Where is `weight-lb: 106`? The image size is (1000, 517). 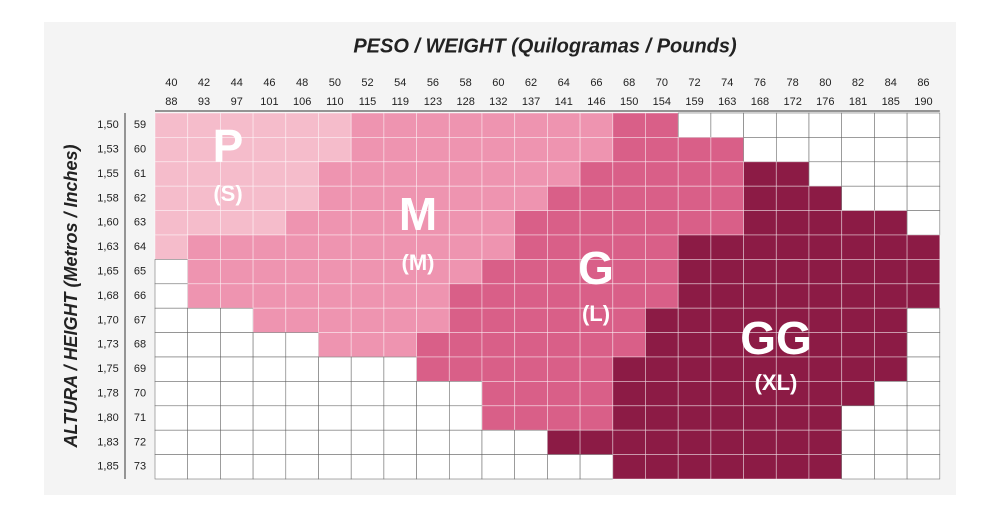
weight-lb: 106 is located at coordinates (302, 102).